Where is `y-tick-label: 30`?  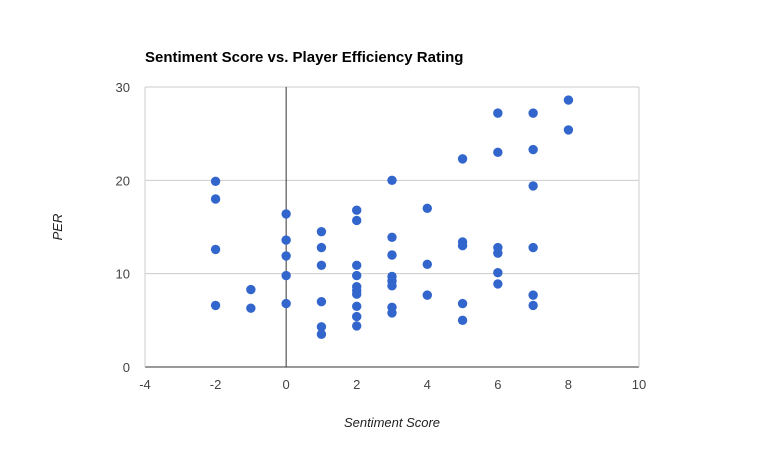
y-tick-label: 30 is located at coordinates (123, 87).